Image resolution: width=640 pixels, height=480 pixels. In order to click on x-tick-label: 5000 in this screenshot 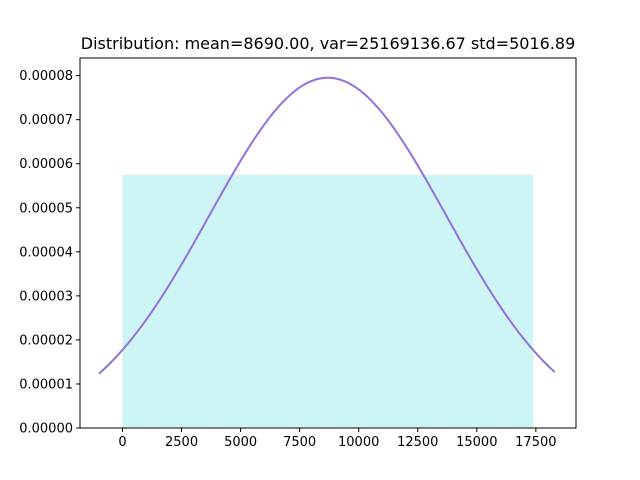, I will do `click(240, 442)`.